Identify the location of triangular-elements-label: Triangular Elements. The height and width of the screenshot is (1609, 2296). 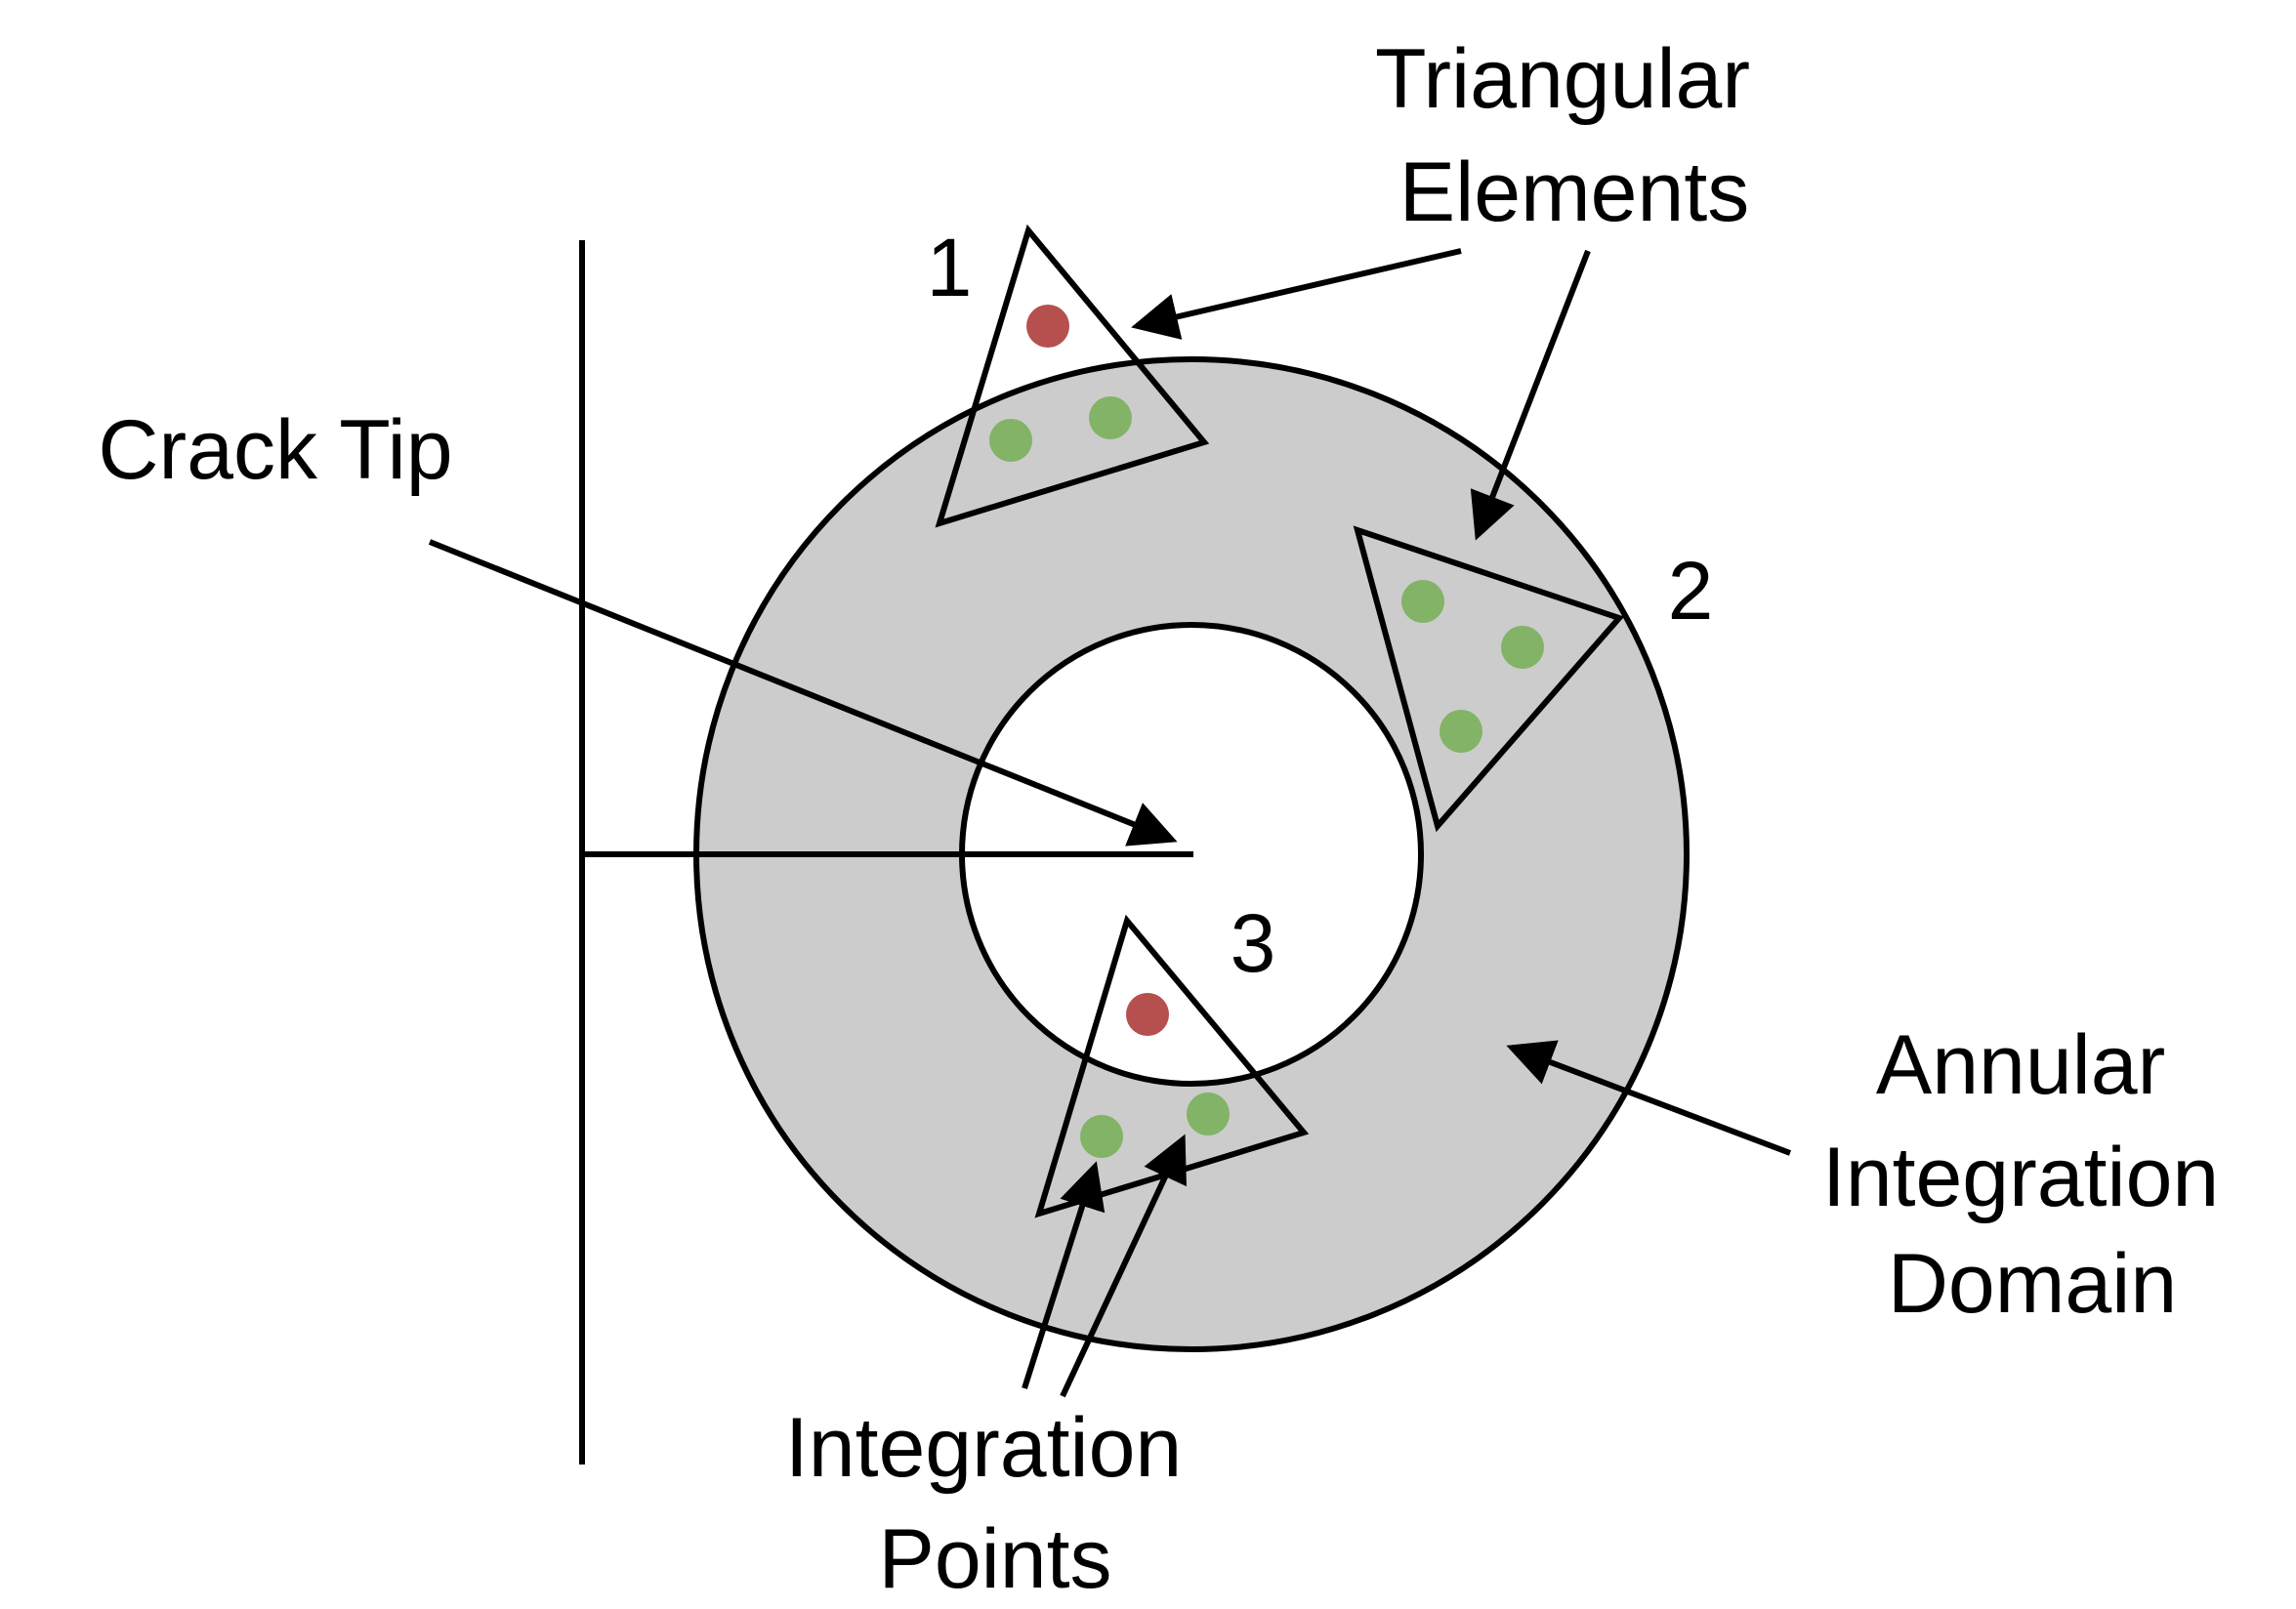
(1574, 135).